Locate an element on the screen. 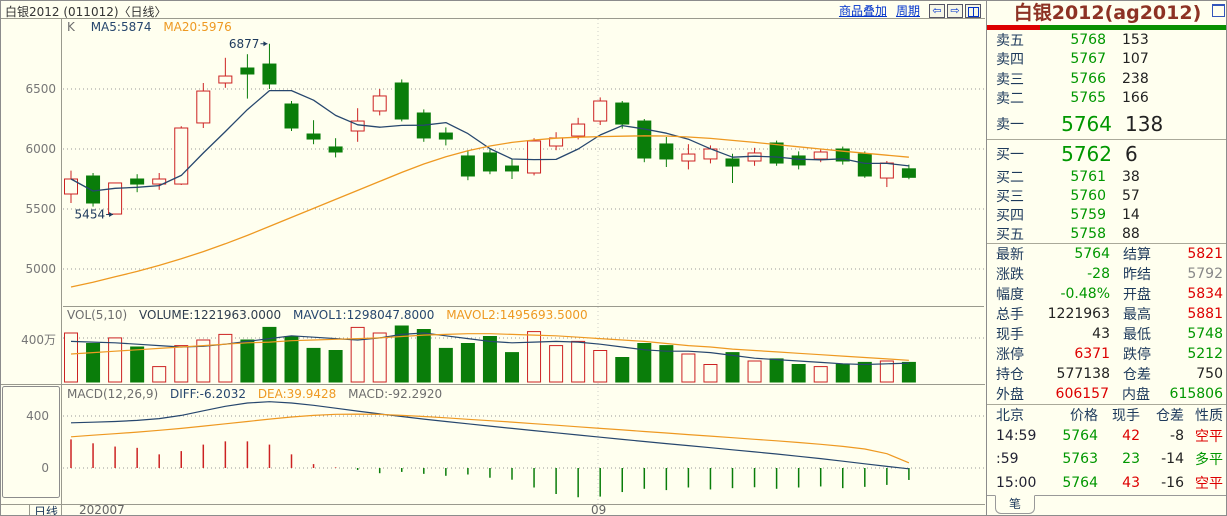 The width and height of the screenshot is (1227, 516). stat-label: 最低 is located at coordinates (1137, 335).